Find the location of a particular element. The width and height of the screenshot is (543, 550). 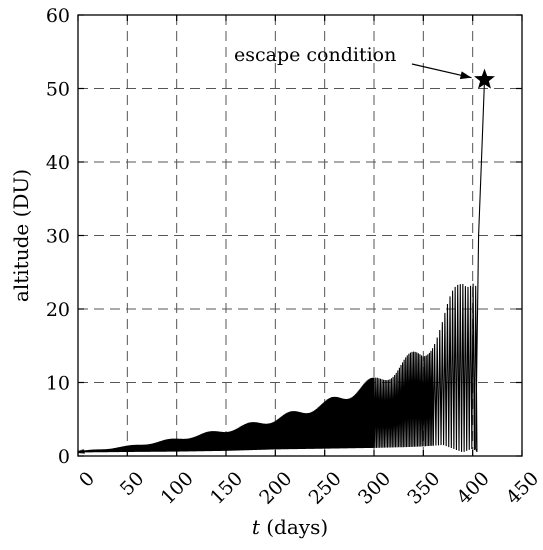

escape-annotation: escape condition is located at coordinates (364, 66).